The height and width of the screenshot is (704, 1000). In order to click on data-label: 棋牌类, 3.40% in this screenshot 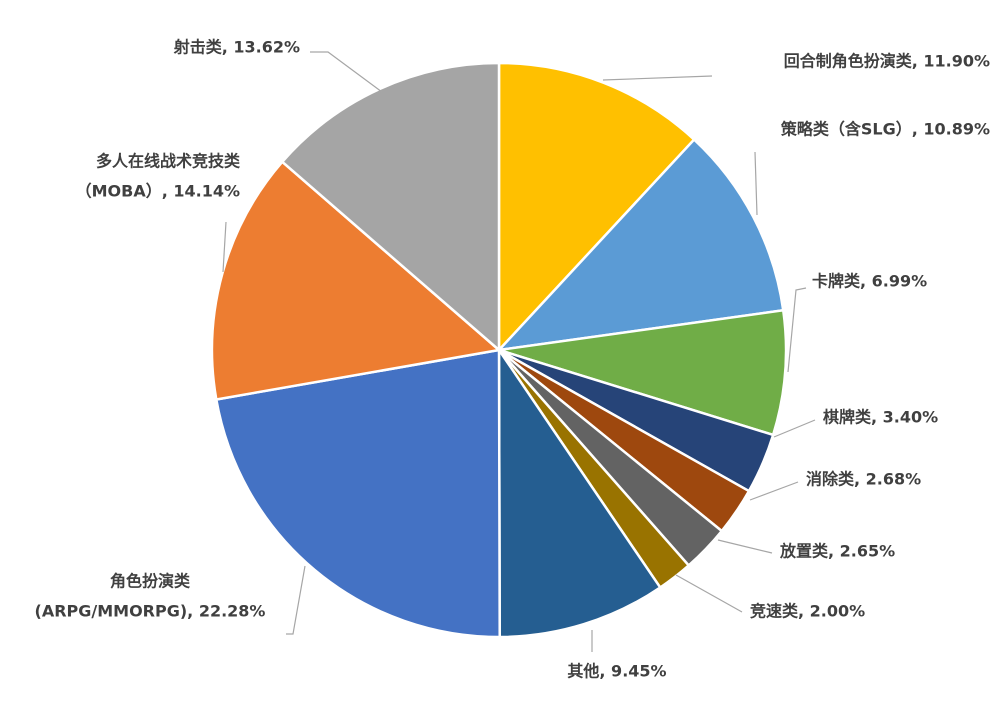, I will do `click(880, 417)`.